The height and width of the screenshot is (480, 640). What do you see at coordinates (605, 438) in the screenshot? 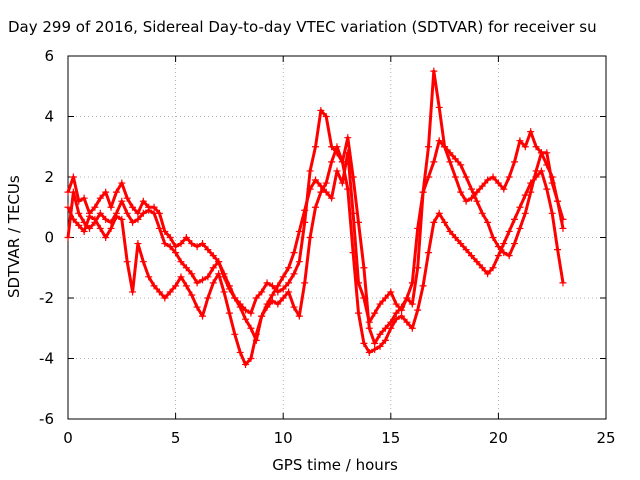
I see `x-tick-label: 25` at bounding box center [605, 438].